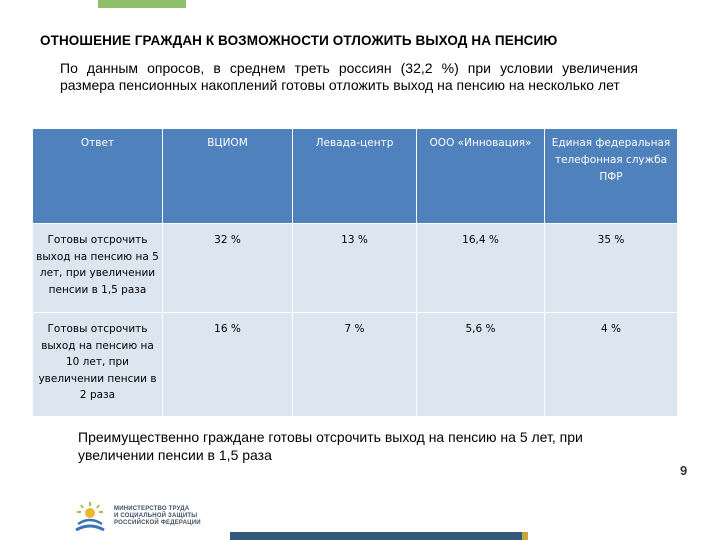 The width and height of the screenshot is (720, 540). I want to click on page-number: 9, so click(684, 470).